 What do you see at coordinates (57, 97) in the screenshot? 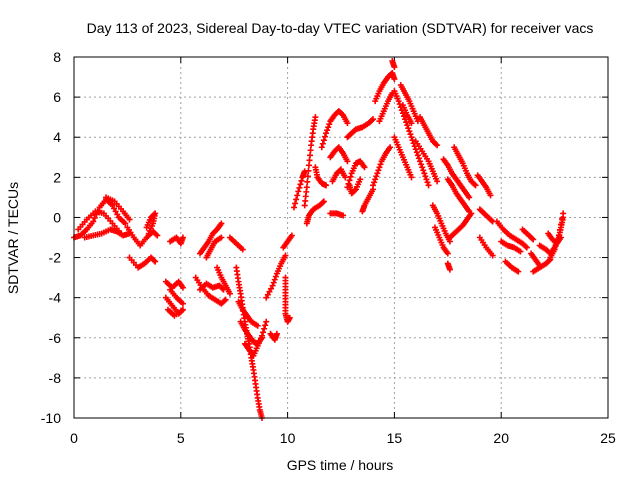
I see `y-tick-label: 6` at bounding box center [57, 97].